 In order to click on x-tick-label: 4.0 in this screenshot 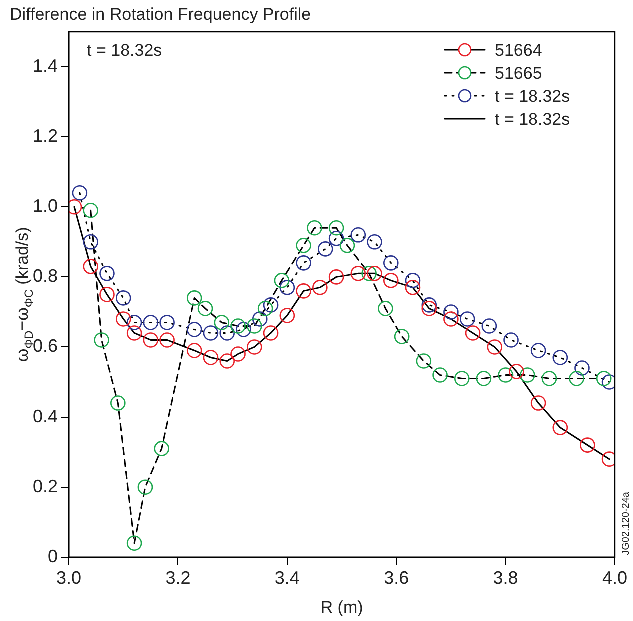, I will do `click(615, 578)`.